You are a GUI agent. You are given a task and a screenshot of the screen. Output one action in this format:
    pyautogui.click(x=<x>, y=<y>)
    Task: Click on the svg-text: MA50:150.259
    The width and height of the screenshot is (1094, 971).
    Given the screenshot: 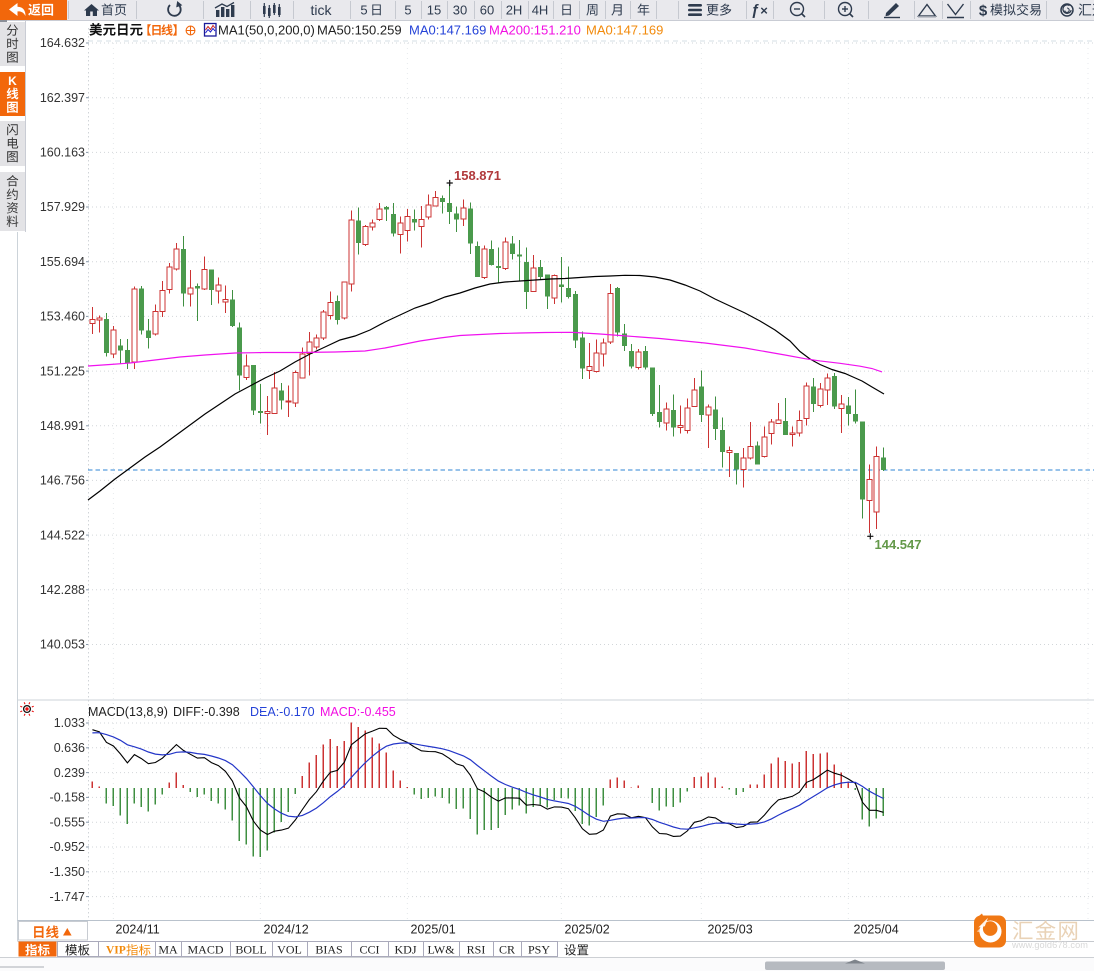 What is the action you would take?
    pyautogui.click(x=359, y=30)
    